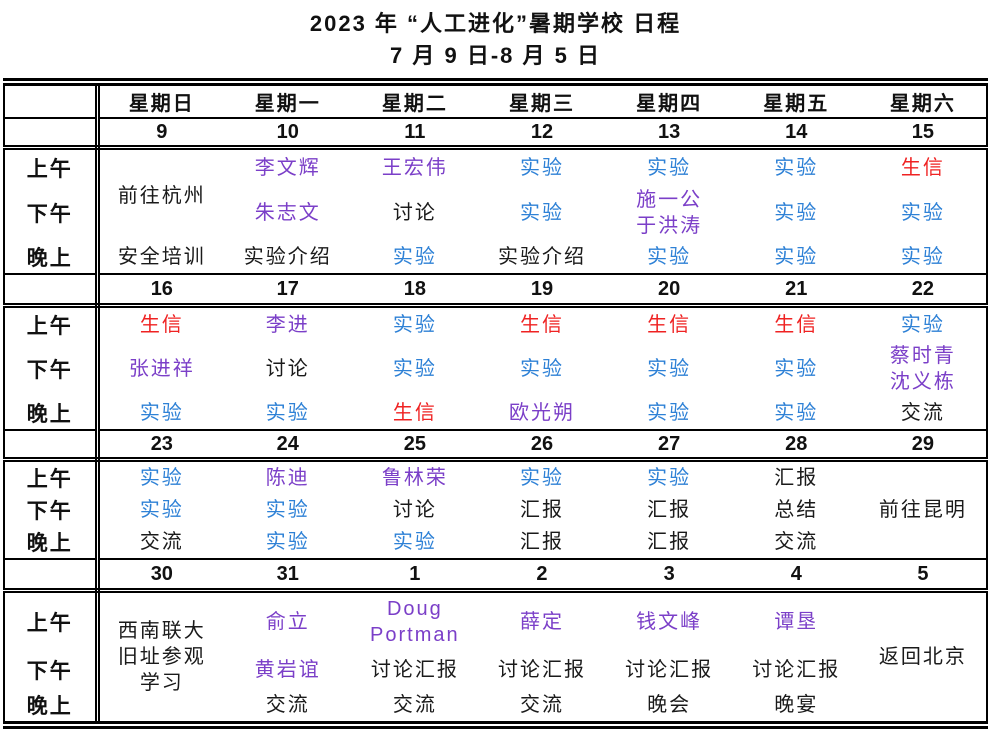  I want to click on pm-row: 下午 黄岩谊 讨论汇报 讨论汇报 讨论汇报 讨论汇报, so click(495, 670).